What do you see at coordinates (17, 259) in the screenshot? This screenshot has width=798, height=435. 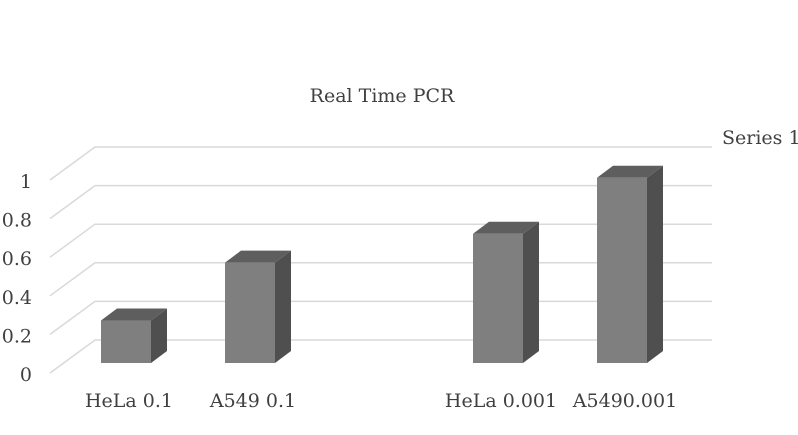 I see `y-tick-label: 0.6` at bounding box center [17, 259].